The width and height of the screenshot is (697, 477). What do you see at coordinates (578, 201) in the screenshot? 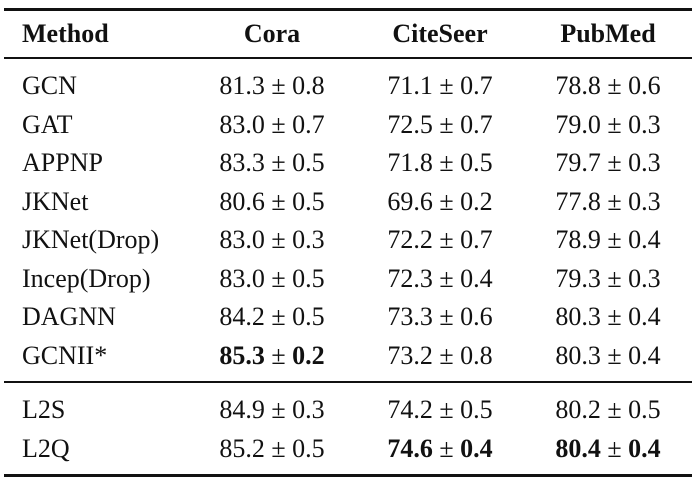
I see `score-mean: 77.8` at bounding box center [578, 201].